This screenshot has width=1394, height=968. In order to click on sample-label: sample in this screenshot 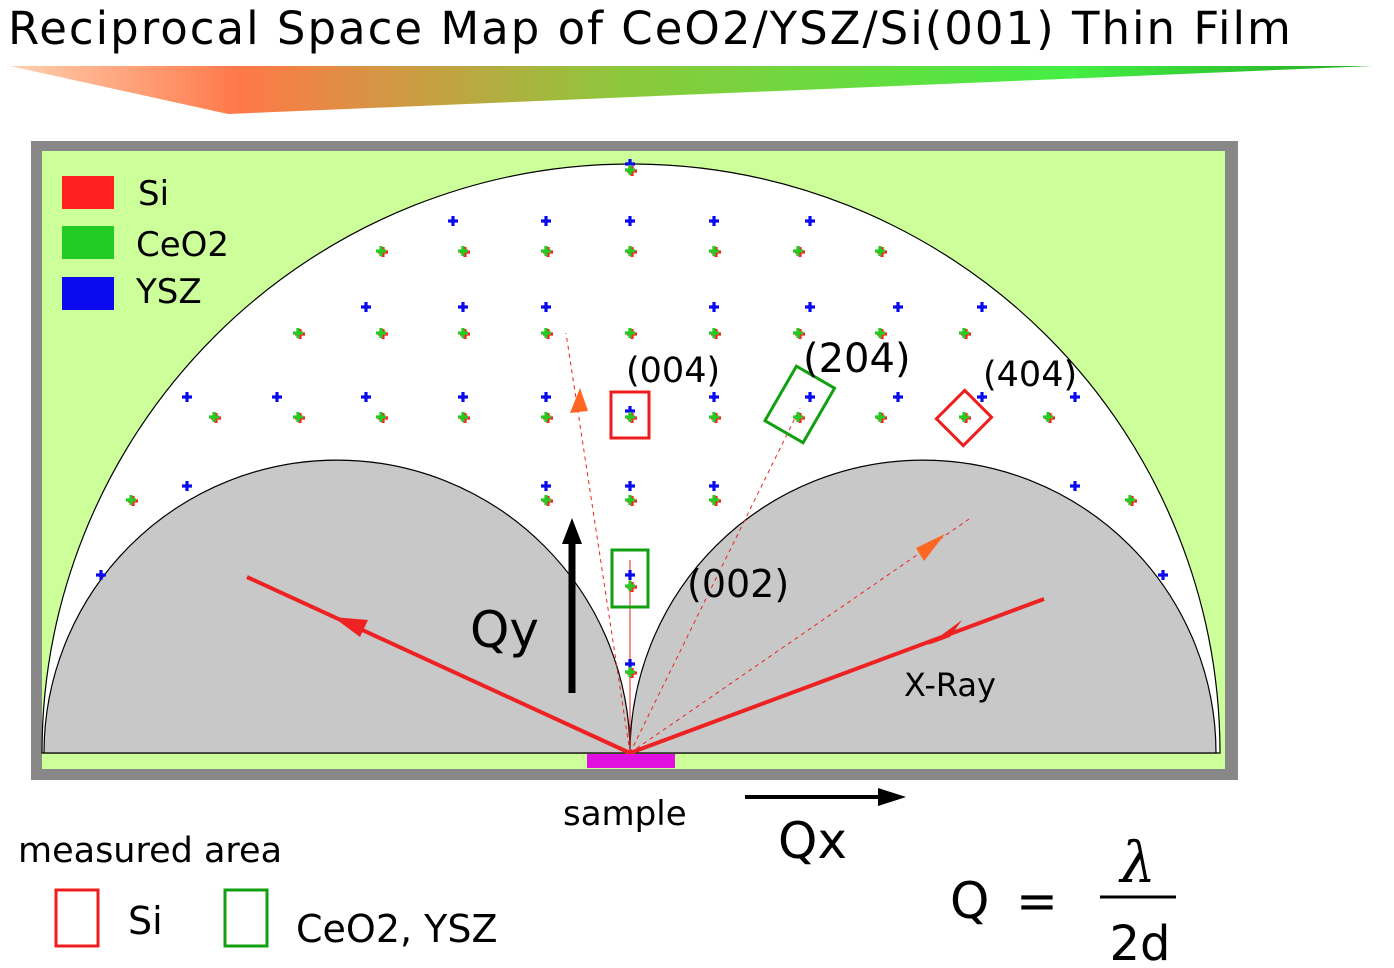, I will do `click(625, 814)`.